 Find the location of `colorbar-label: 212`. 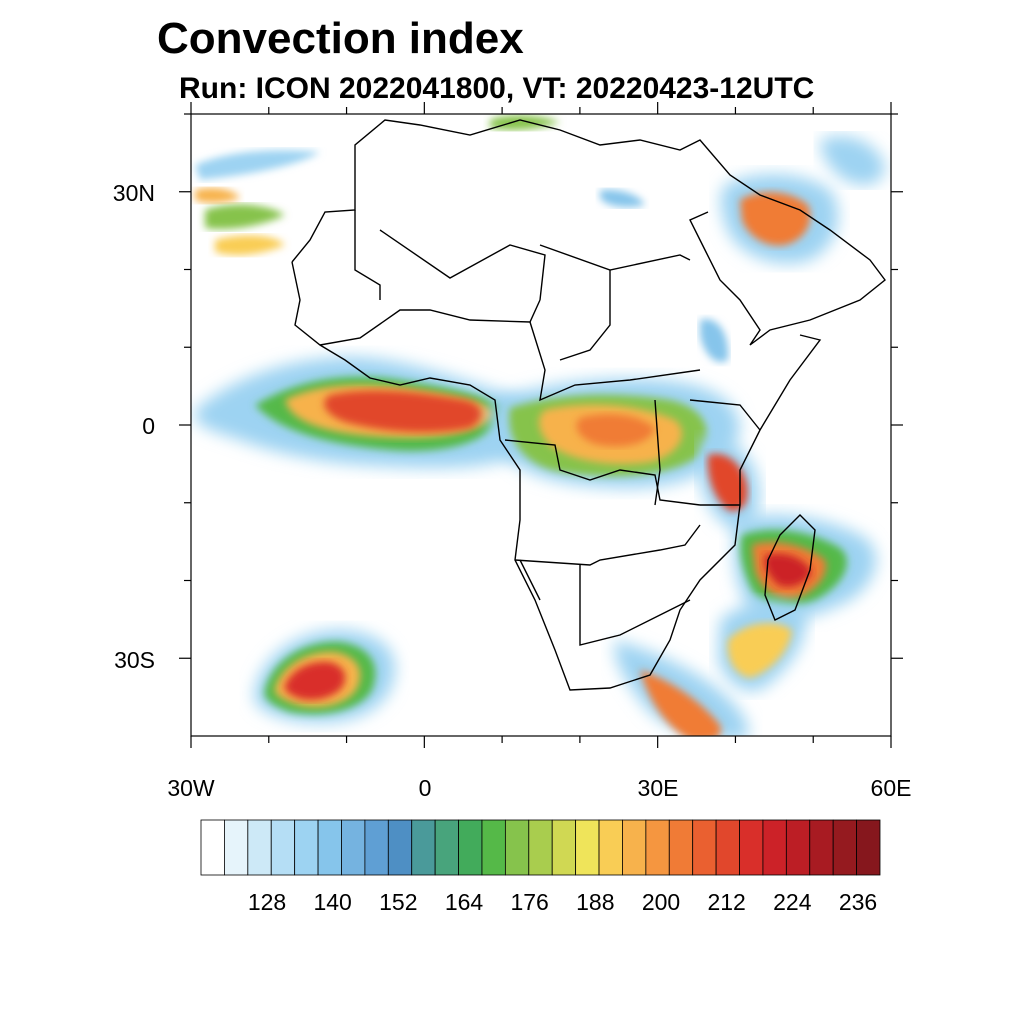

colorbar-label: 212 is located at coordinates (726, 902).